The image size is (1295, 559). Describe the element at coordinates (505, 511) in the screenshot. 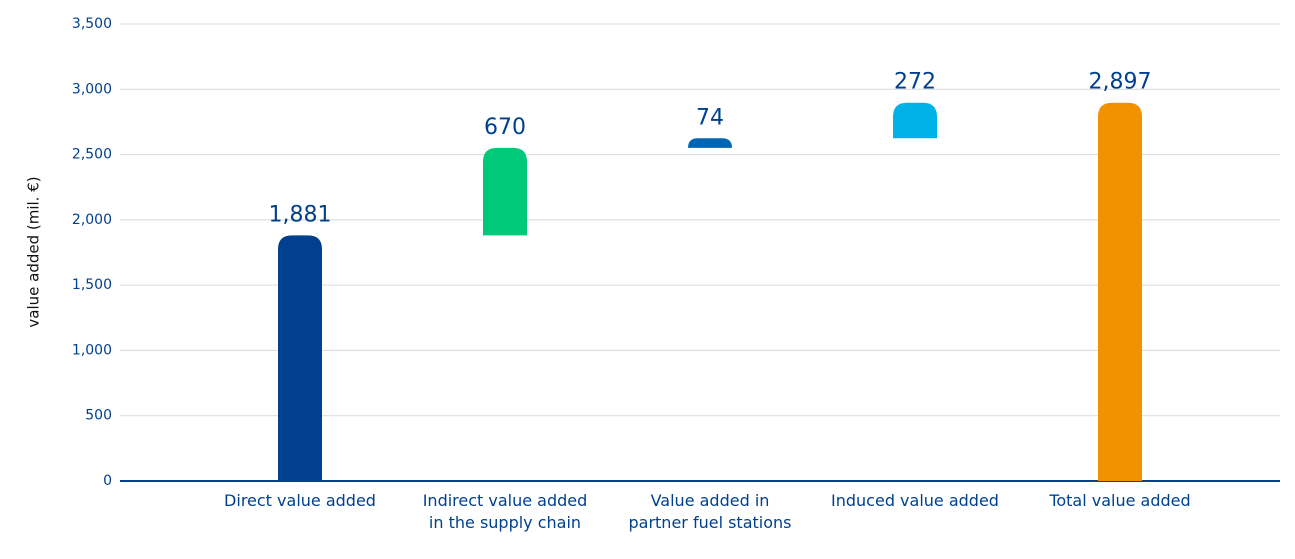

I see `x-tick-label: Indirect value added in the supply chain` at that location.